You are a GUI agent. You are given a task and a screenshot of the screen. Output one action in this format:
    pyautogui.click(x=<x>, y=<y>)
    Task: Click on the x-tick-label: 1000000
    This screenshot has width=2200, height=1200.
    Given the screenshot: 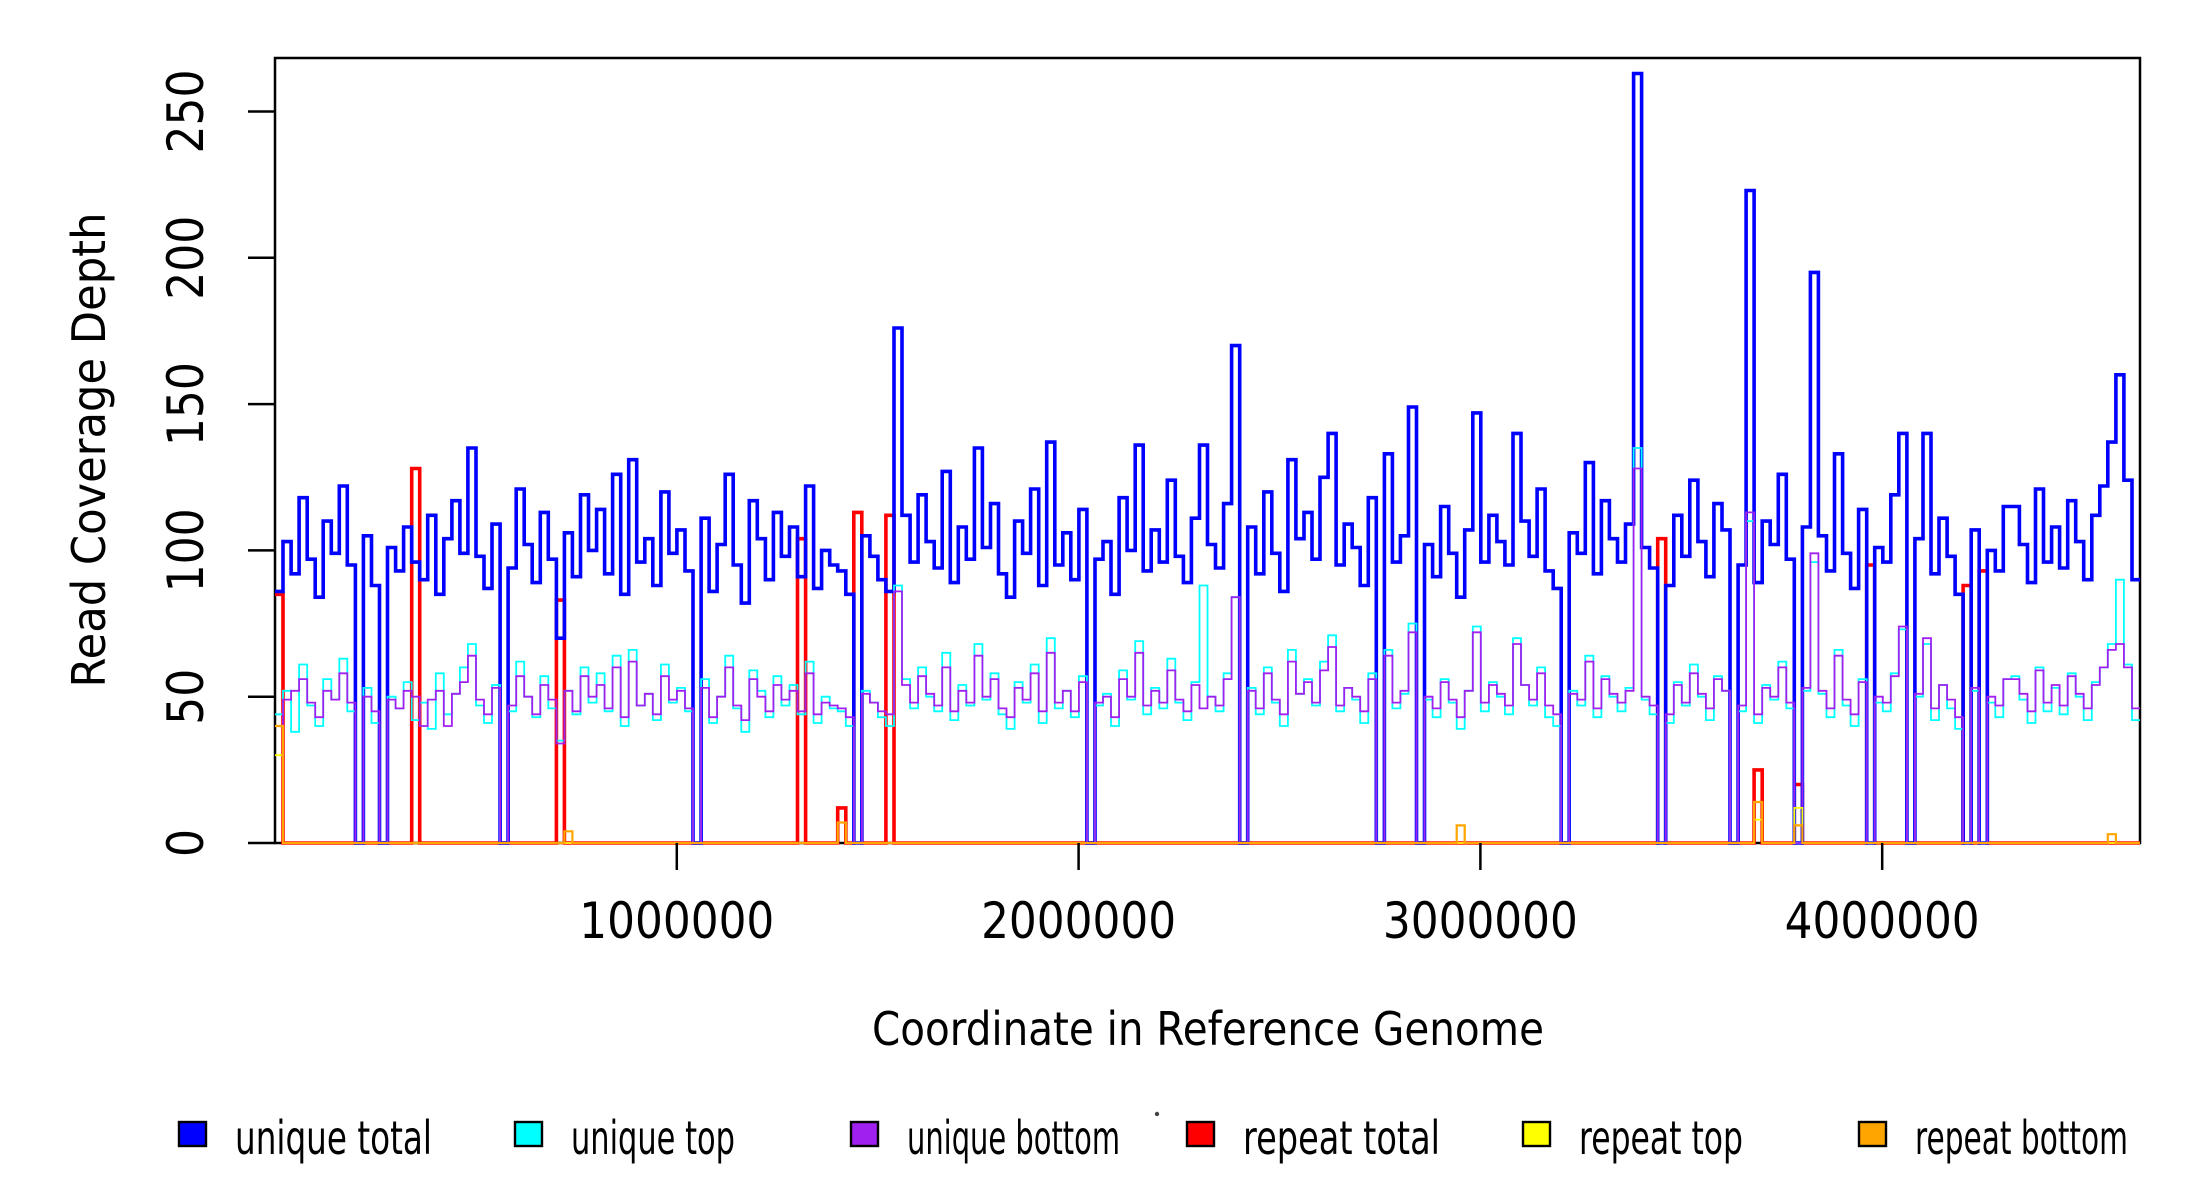 What is the action you would take?
    pyautogui.click(x=676, y=921)
    